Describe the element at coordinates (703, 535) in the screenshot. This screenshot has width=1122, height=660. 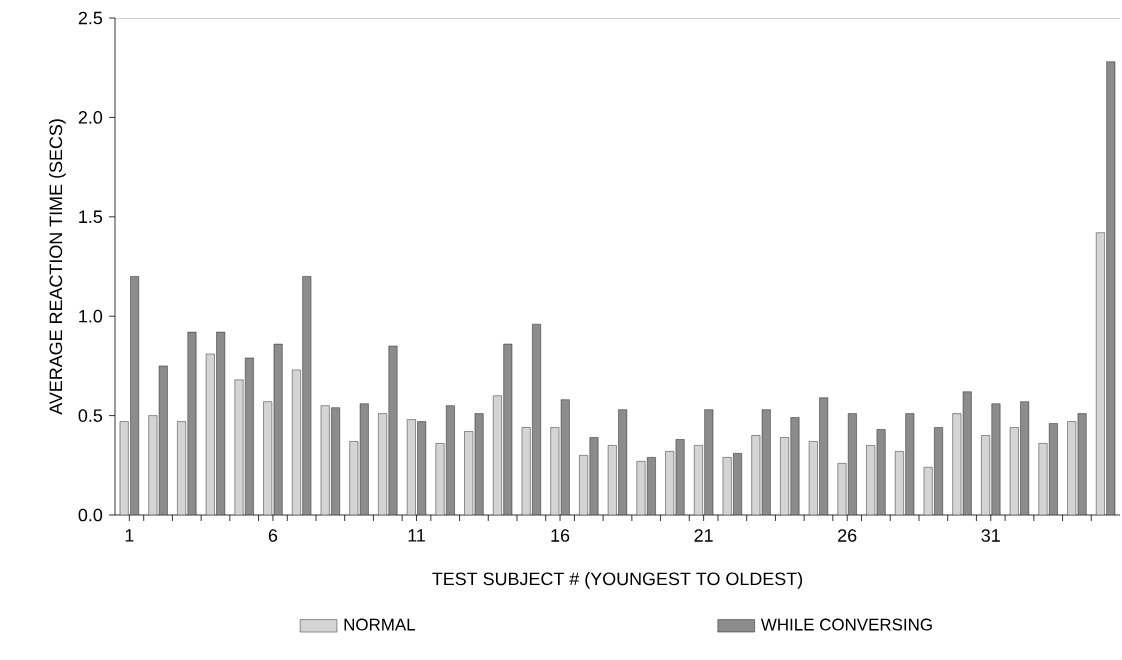
I see `x-tick-label: 21` at that location.